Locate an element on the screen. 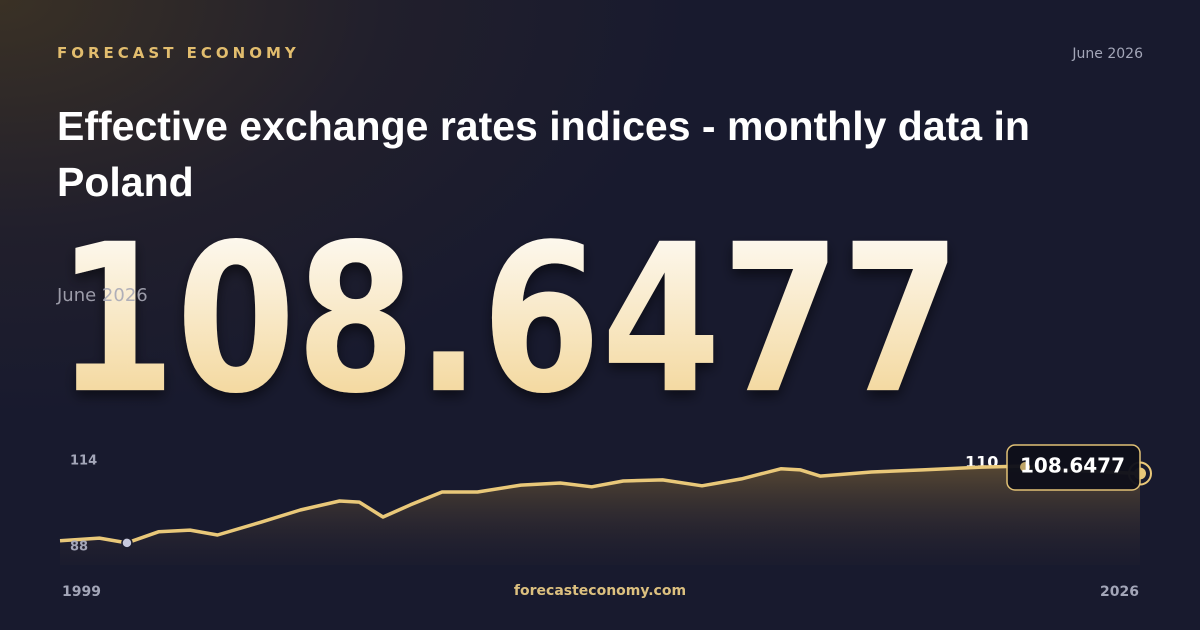 Image resolution: width=1200 pixels, height=630 pixels. tooltip-value: 108.6477 is located at coordinates (1072, 466).